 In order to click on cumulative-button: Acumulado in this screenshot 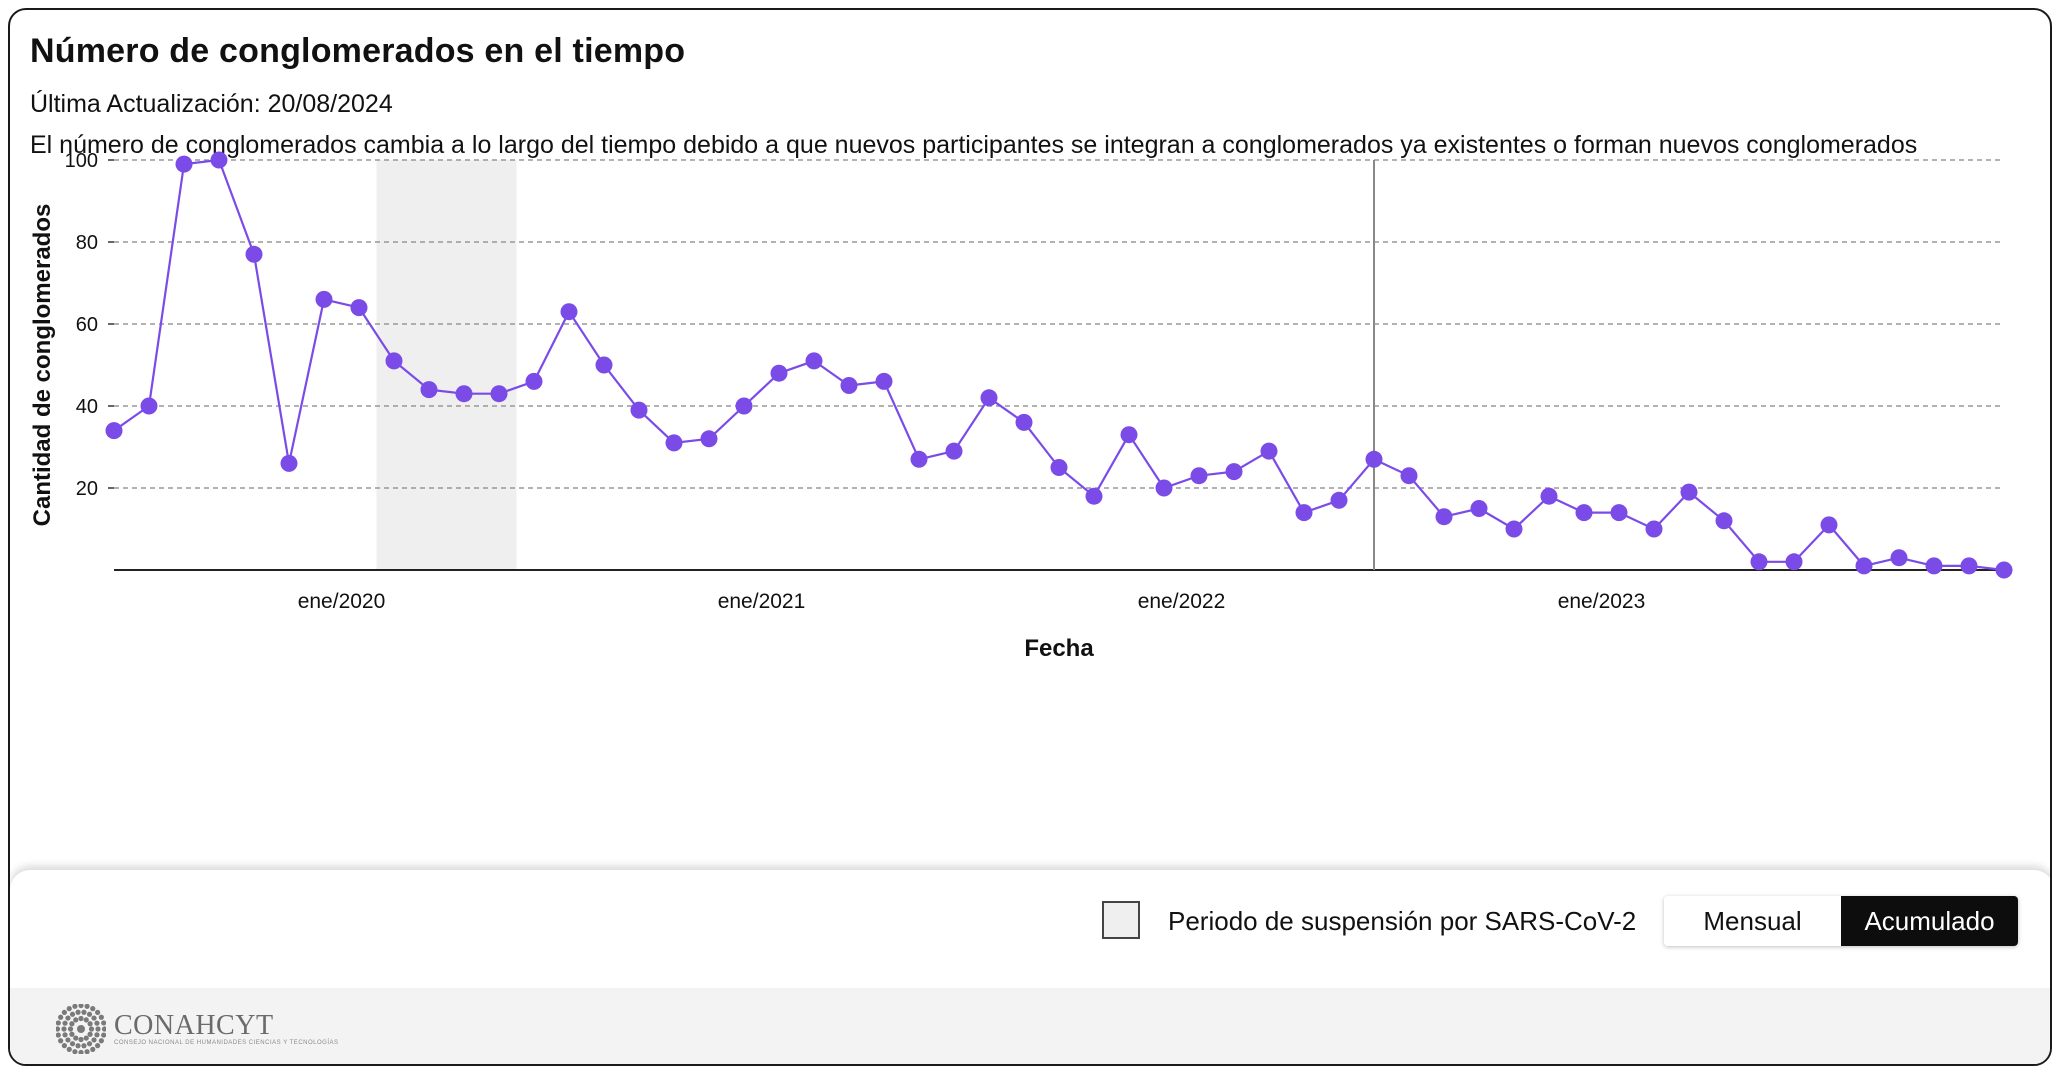, I will do `click(1929, 921)`.